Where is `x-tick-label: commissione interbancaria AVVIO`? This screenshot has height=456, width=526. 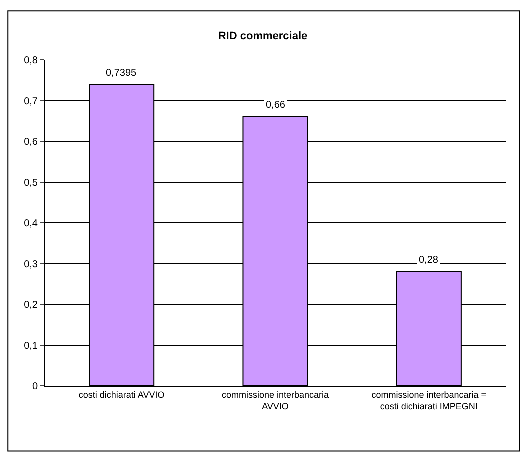 x-tick-label: commissione interbancaria AVVIO is located at coordinates (276, 401).